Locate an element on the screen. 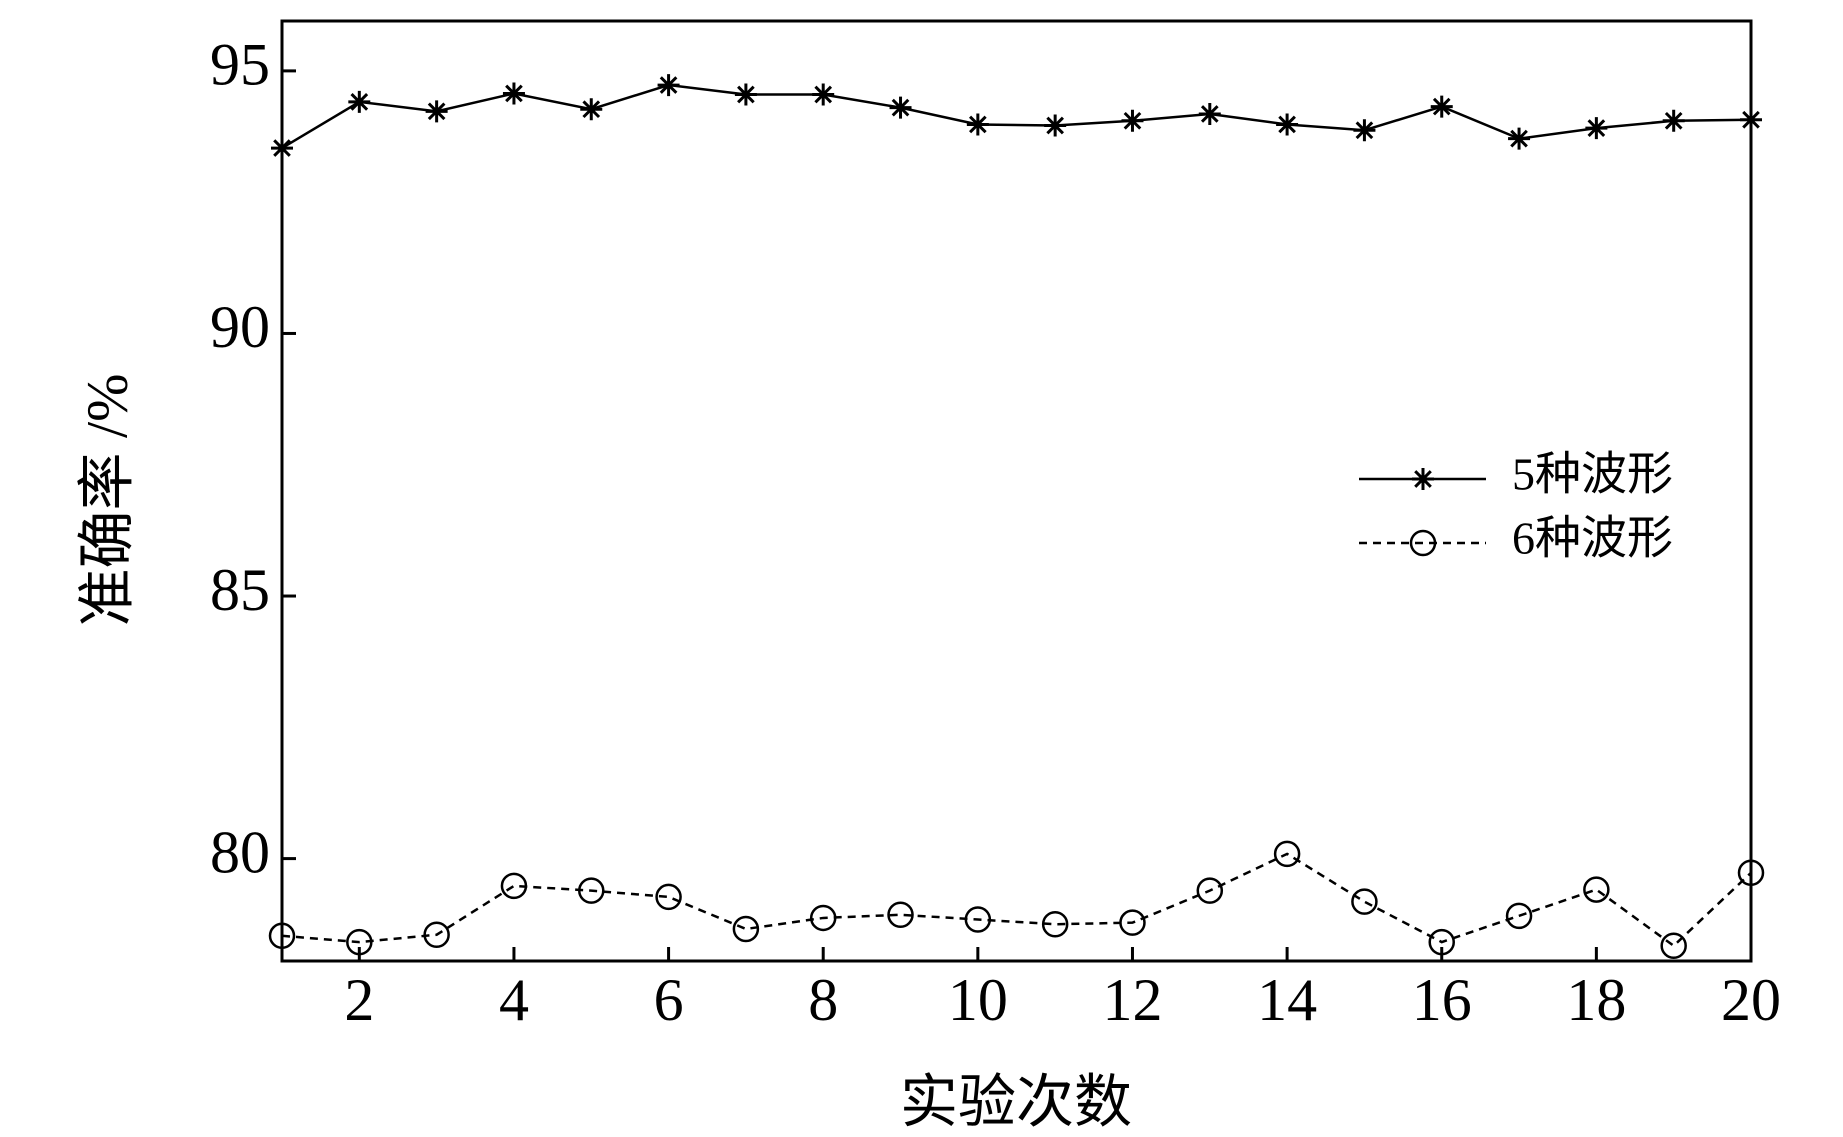 This screenshot has height=1137, width=1843. x-tick-label: 8 is located at coordinates (823, 1000).